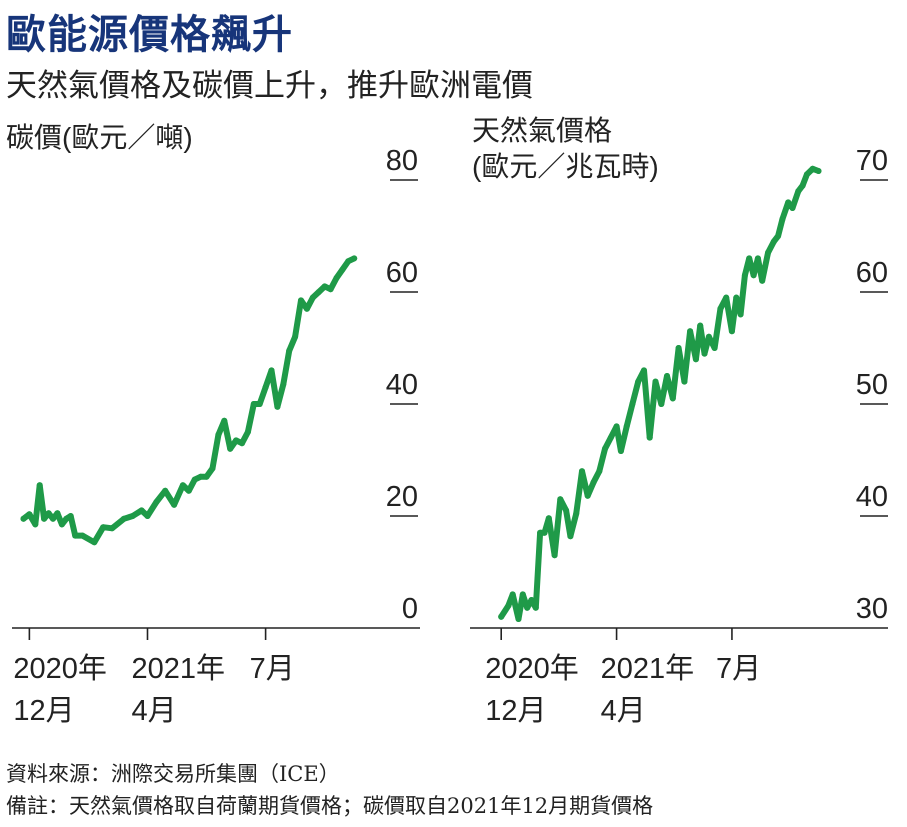 This screenshot has width=907, height=827. What do you see at coordinates (149, 35) in the screenshot?
I see `chart-title: 歐能源價格飆升` at bounding box center [149, 35].